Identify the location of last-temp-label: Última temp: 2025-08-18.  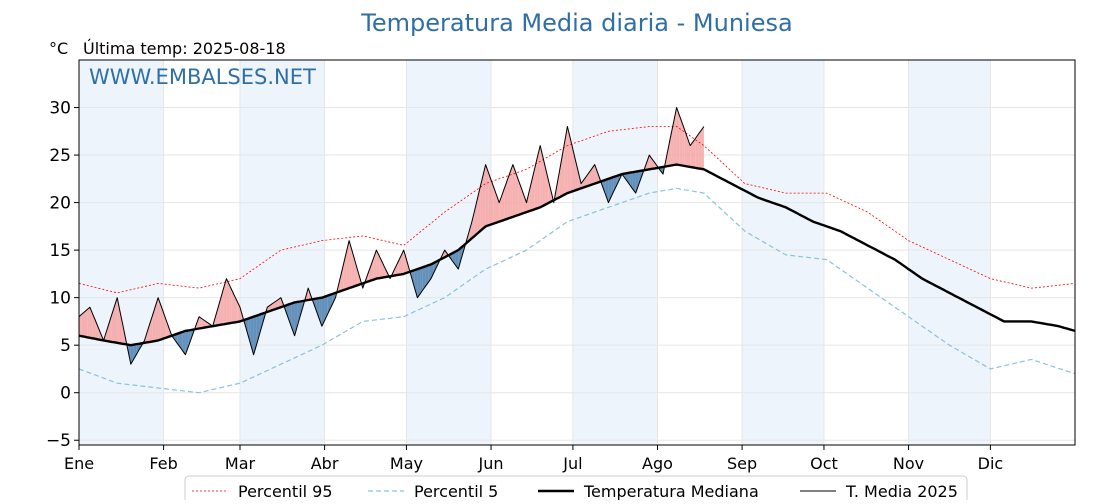
(184, 48).